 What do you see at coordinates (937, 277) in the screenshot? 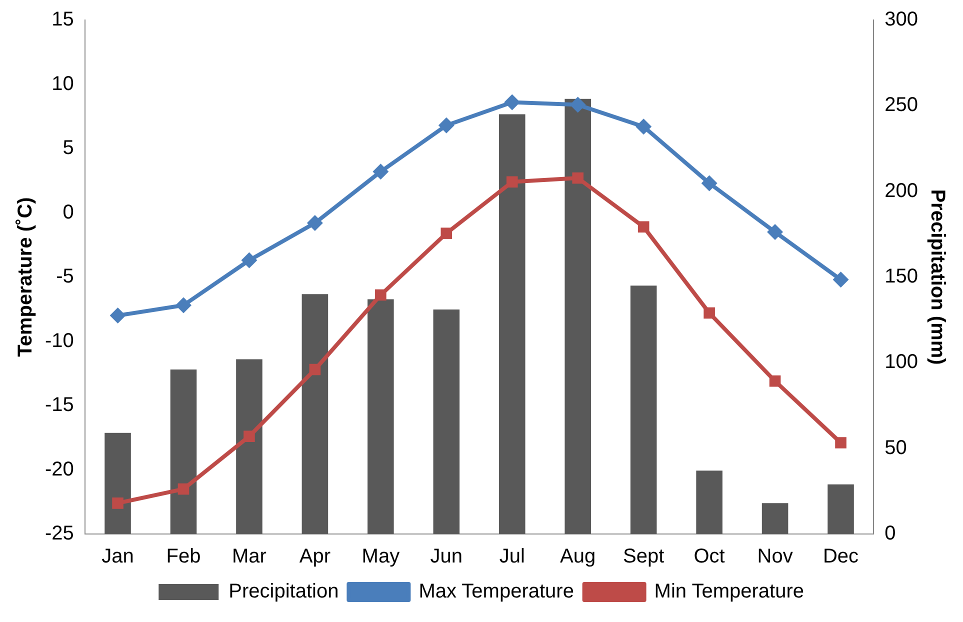
I see `y2-axis-title: Precipitation (mm)` at bounding box center [937, 277].